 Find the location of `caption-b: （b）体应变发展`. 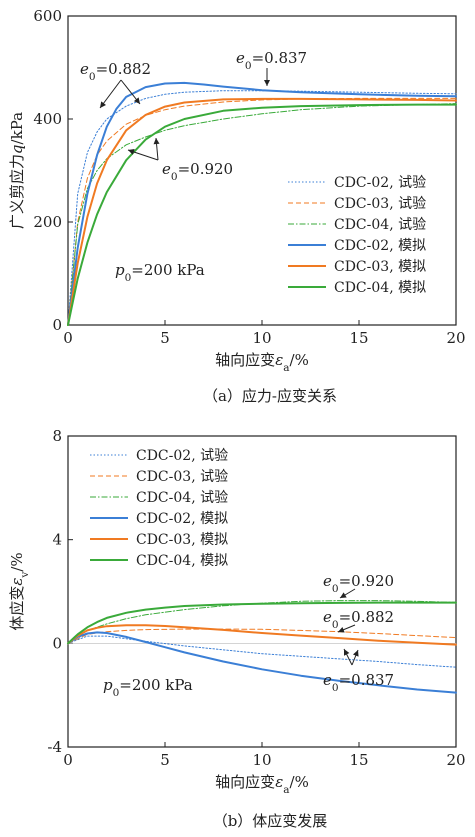

caption-b: （b）体应变发展 is located at coordinates (270, 821).